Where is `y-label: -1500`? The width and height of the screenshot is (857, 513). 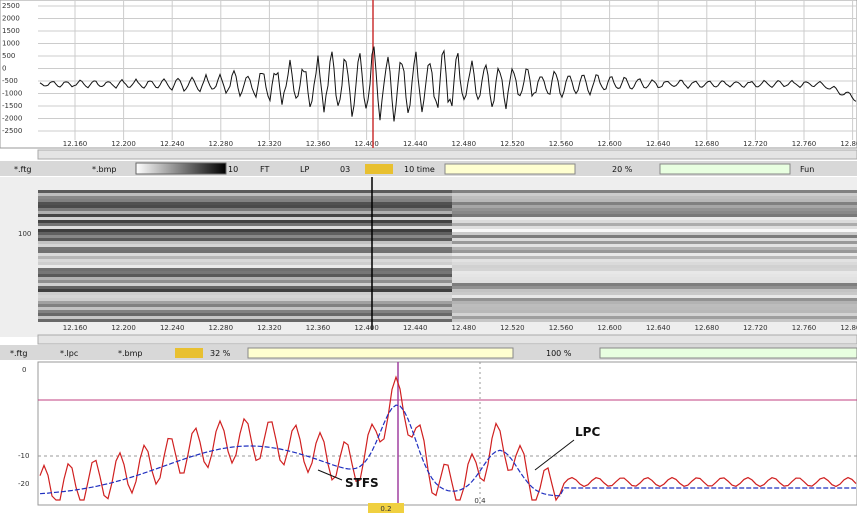
y-label: -1500 is located at coordinates (12, 106).